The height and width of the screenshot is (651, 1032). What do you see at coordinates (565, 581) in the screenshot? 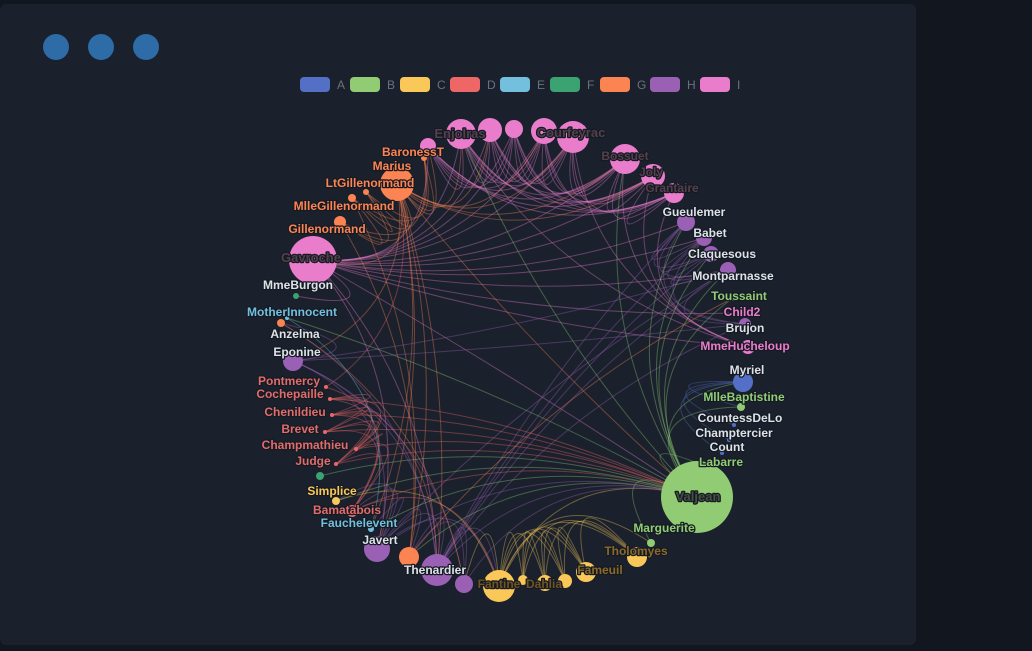
I see `graph-node-zephine` at bounding box center [565, 581].